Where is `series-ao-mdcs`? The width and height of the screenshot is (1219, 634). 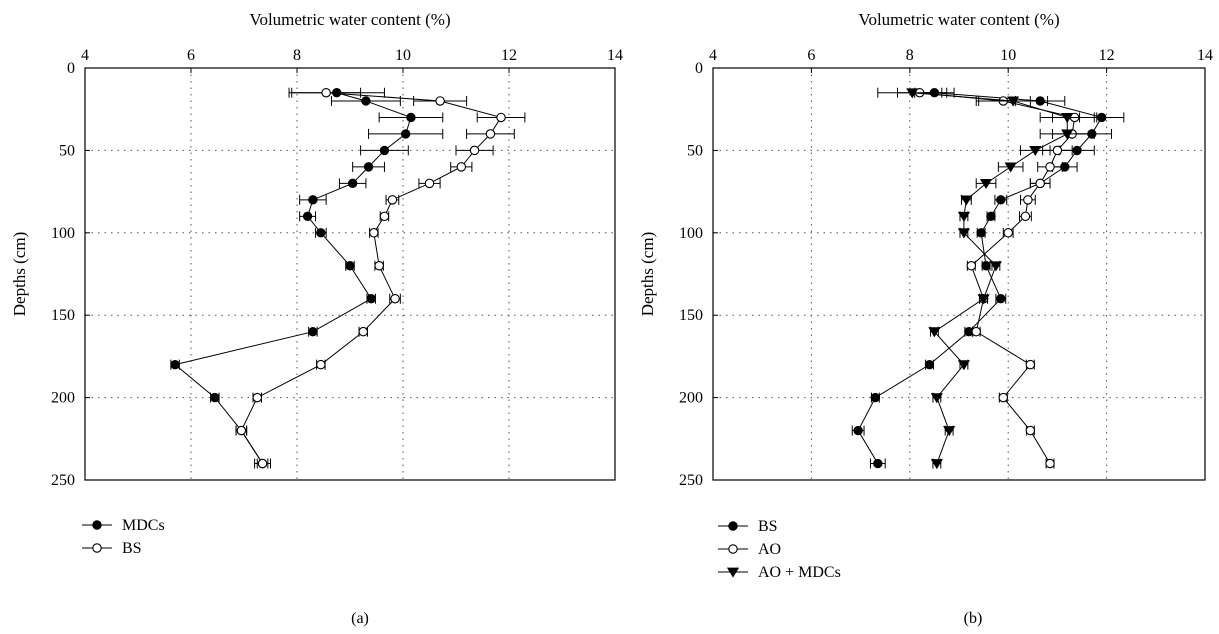 series-ao-mdcs is located at coordinates (986, 278).